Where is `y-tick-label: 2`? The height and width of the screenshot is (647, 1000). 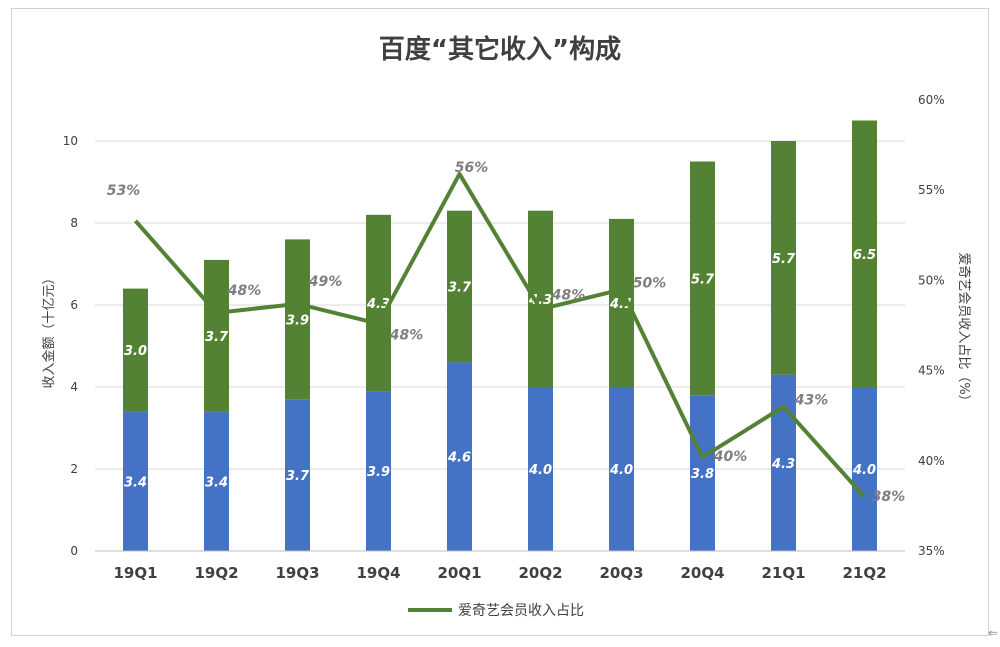
y-tick-label: 2 is located at coordinates (74, 469).